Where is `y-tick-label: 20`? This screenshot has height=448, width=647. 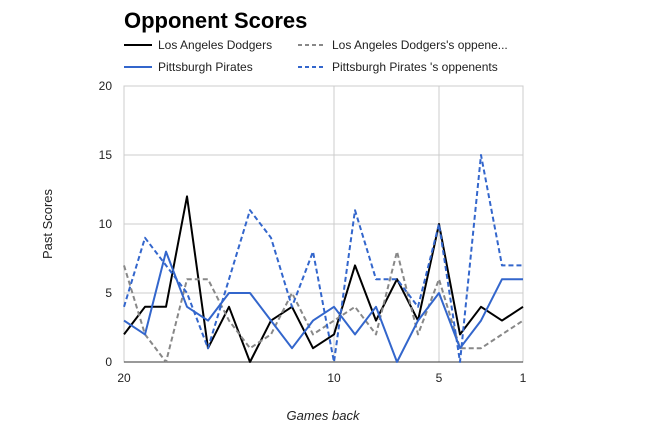 y-tick-label: 20 is located at coordinates (106, 86).